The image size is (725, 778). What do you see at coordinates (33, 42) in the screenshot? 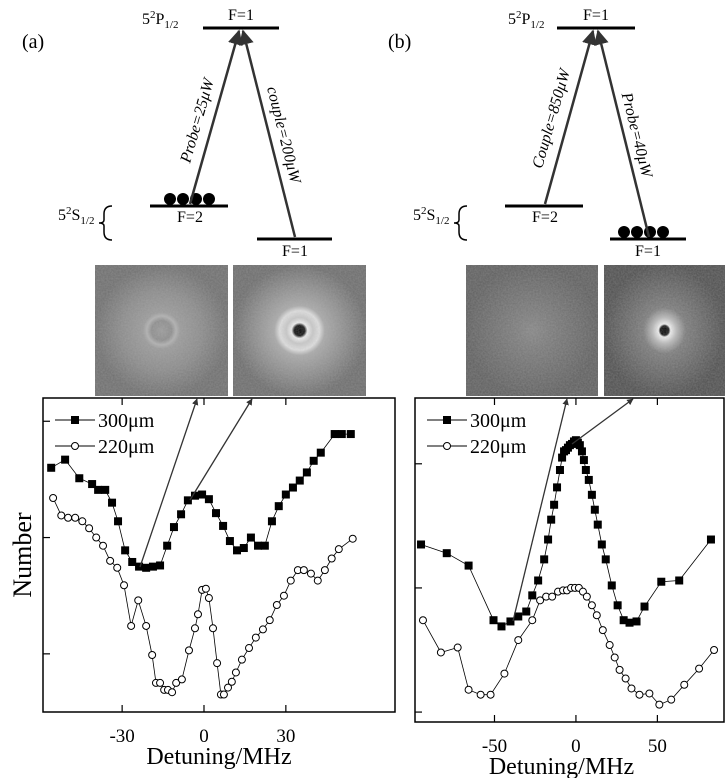
I see `panel-label: (a)` at bounding box center [33, 42].